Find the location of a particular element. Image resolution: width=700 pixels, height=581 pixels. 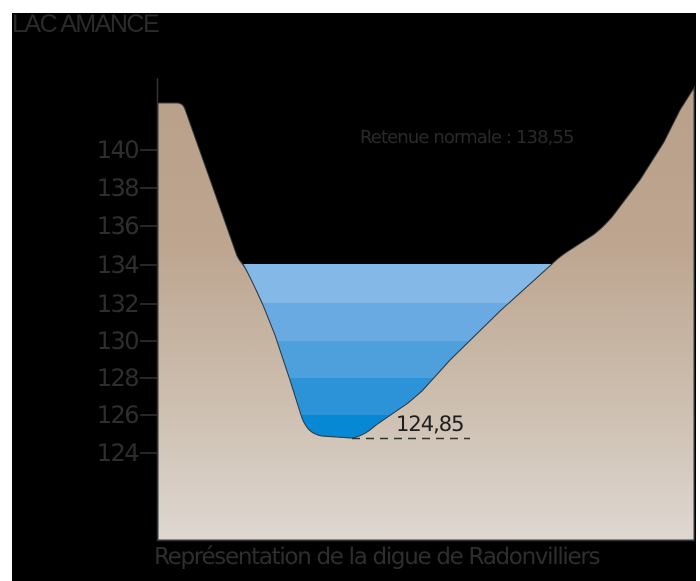

y-tick-label: 136 is located at coordinates (118, 226).